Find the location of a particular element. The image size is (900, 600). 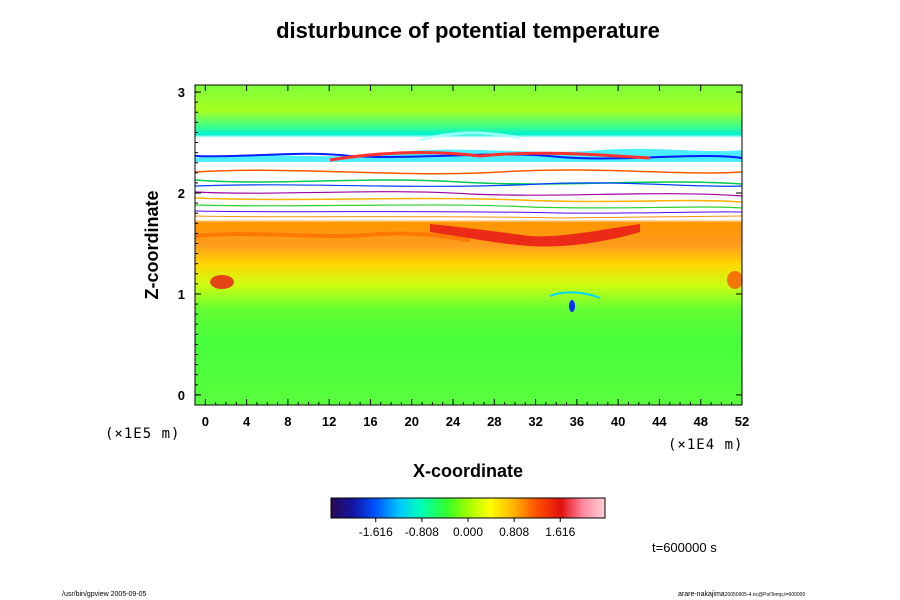

warm-orange-streak is located at coordinates (333, 236).